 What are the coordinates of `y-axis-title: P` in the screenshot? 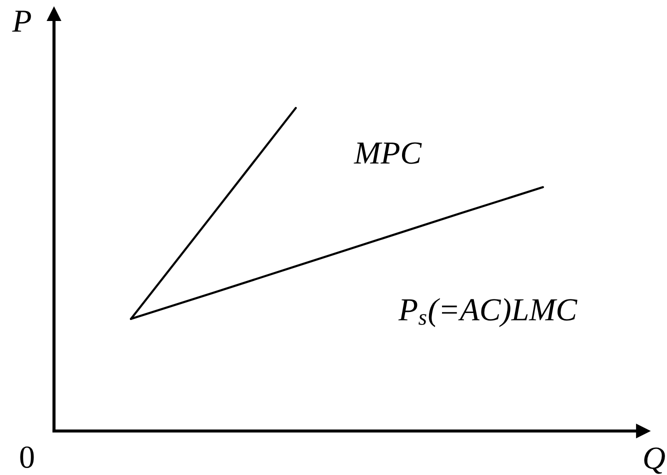 It's located at (21, 21).